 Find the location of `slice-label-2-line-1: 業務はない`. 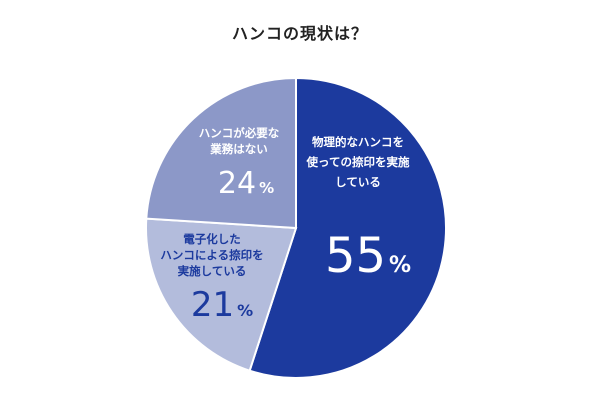

slice-label-2-line-1: 業務はない is located at coordinates (238, 149).